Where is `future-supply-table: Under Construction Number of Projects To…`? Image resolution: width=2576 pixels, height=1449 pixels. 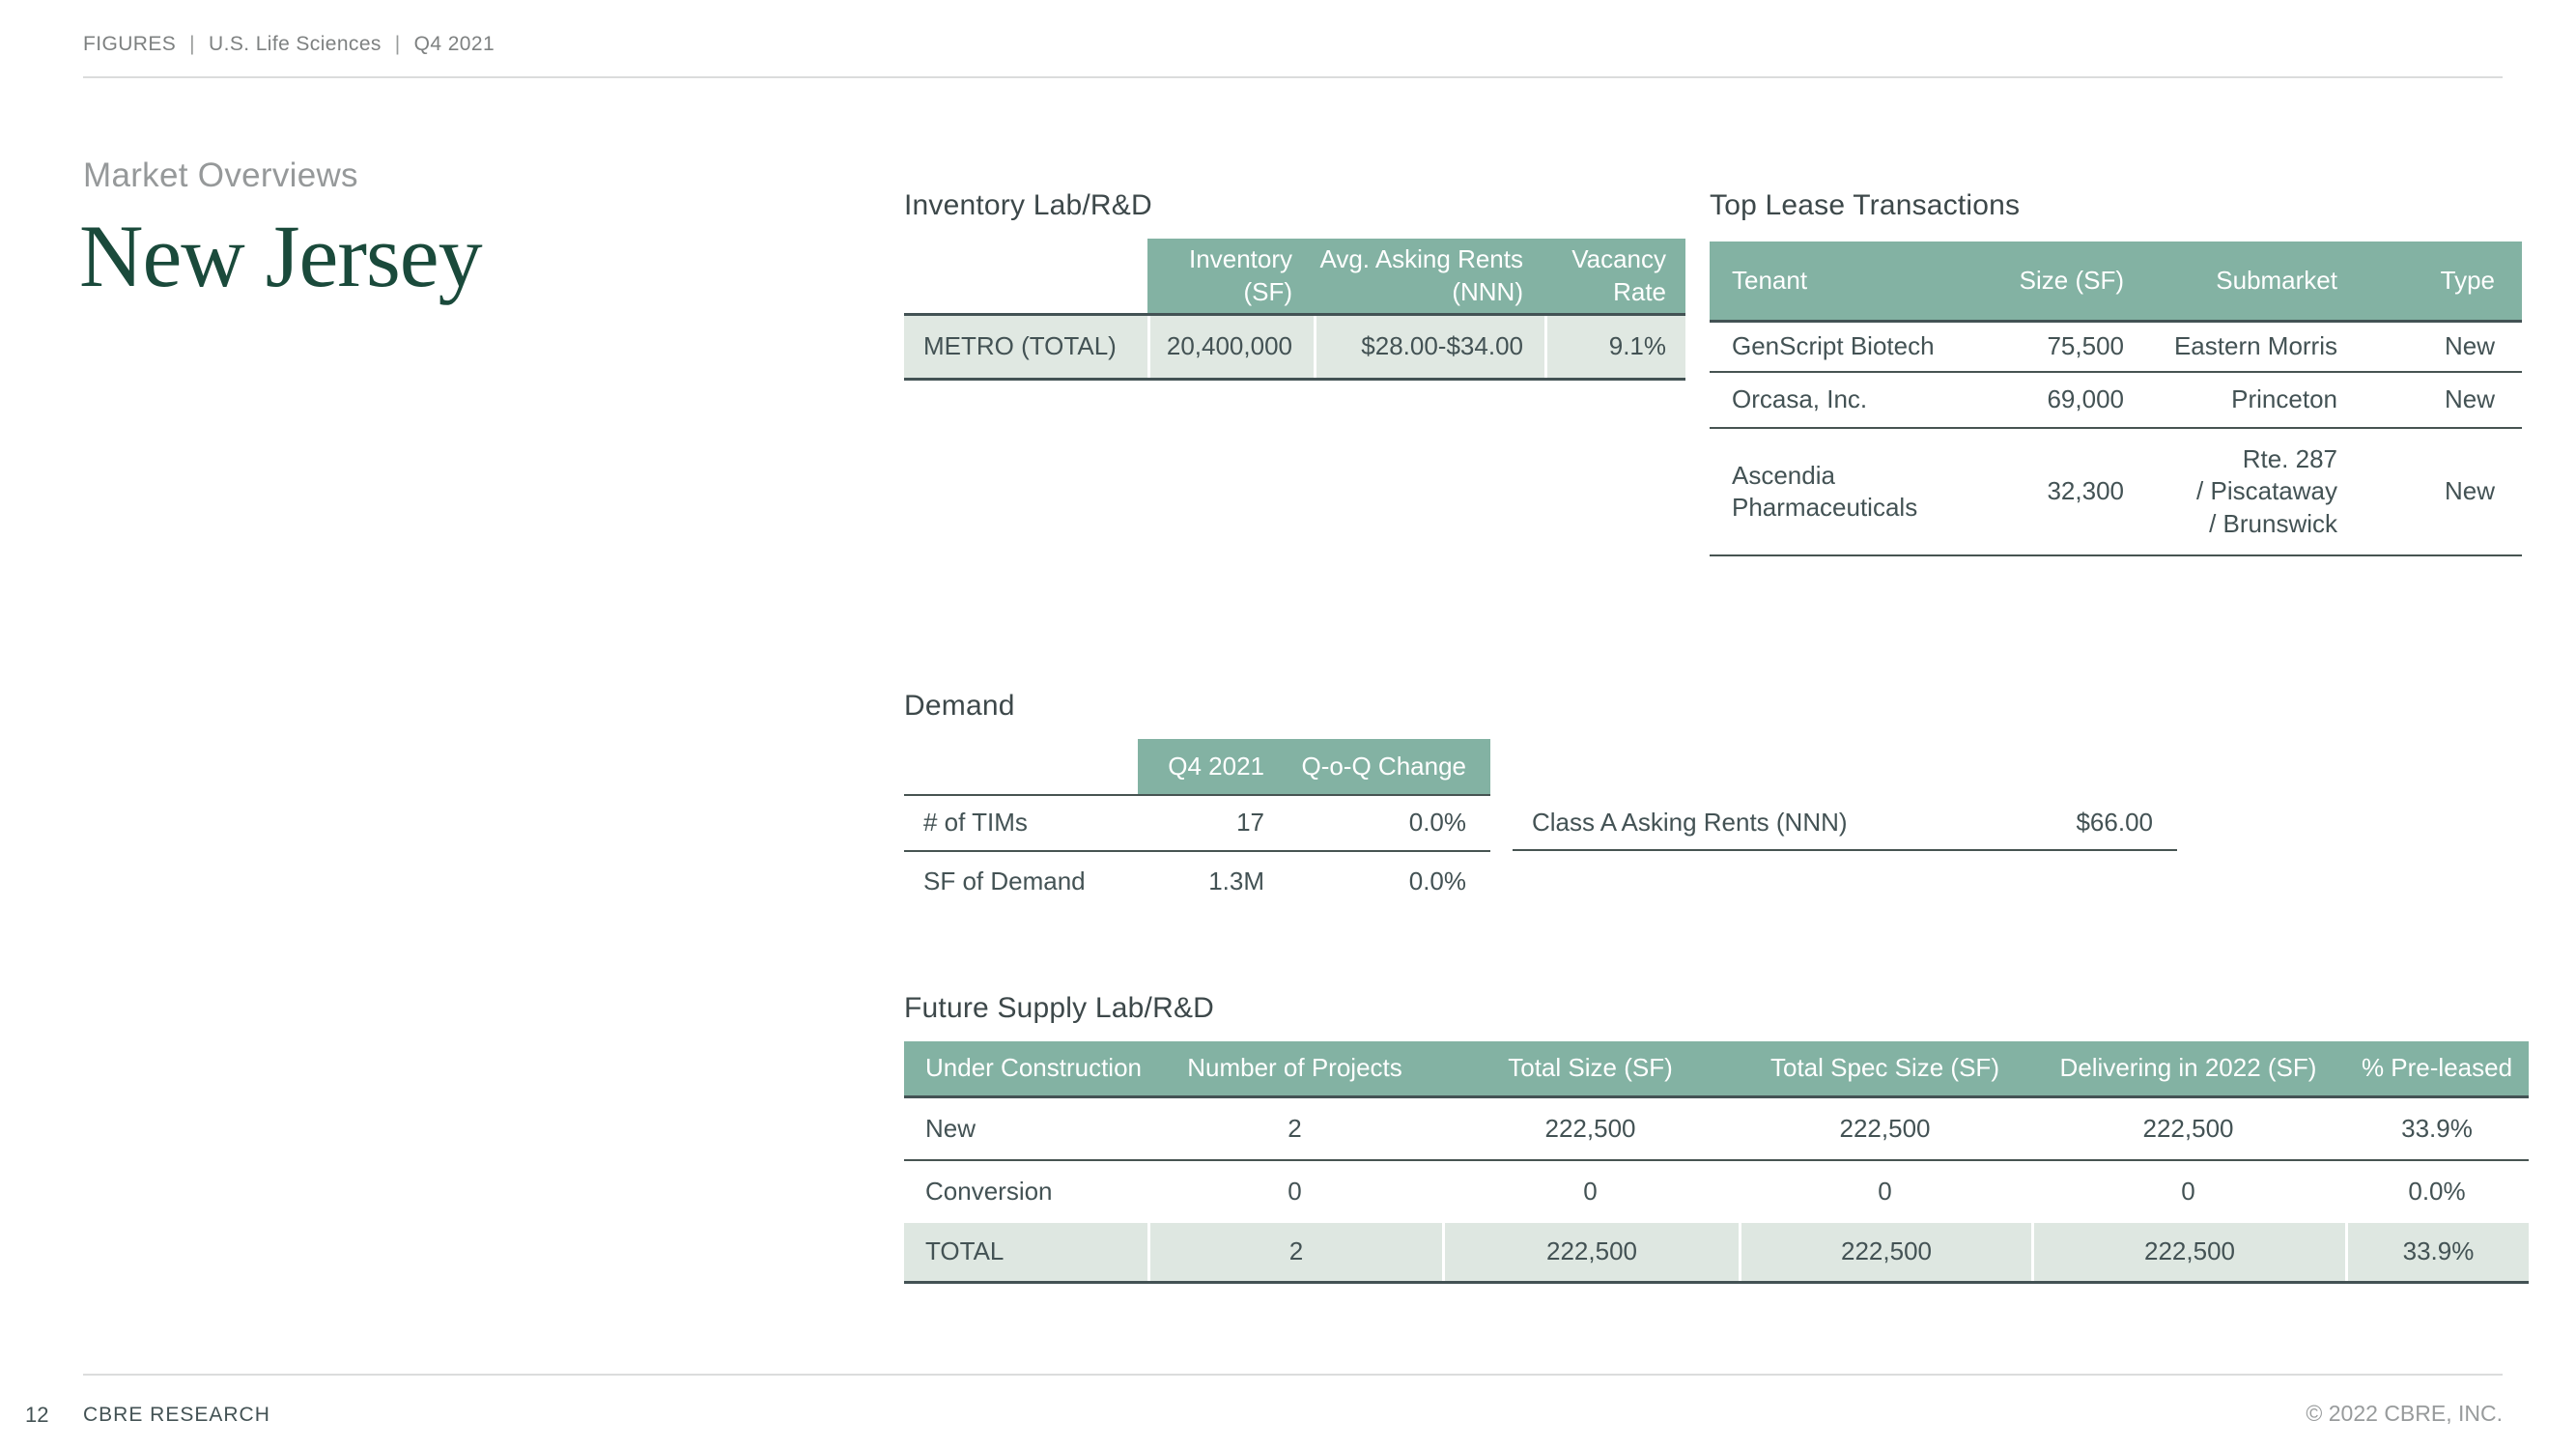 future-supply-table: Under Construction Number of Projects To… is located at coordinates (1716, 1162).